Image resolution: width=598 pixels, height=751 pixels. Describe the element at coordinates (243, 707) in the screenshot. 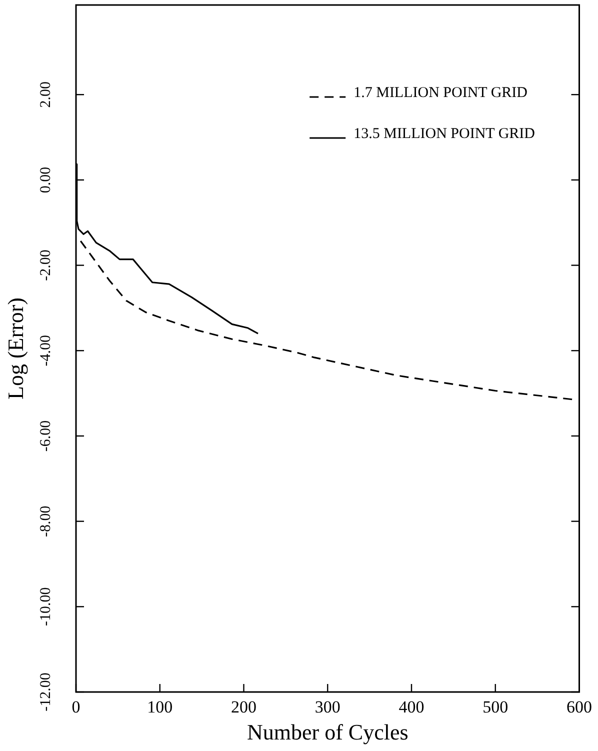

I see `x-tick-label: 200` at that location.